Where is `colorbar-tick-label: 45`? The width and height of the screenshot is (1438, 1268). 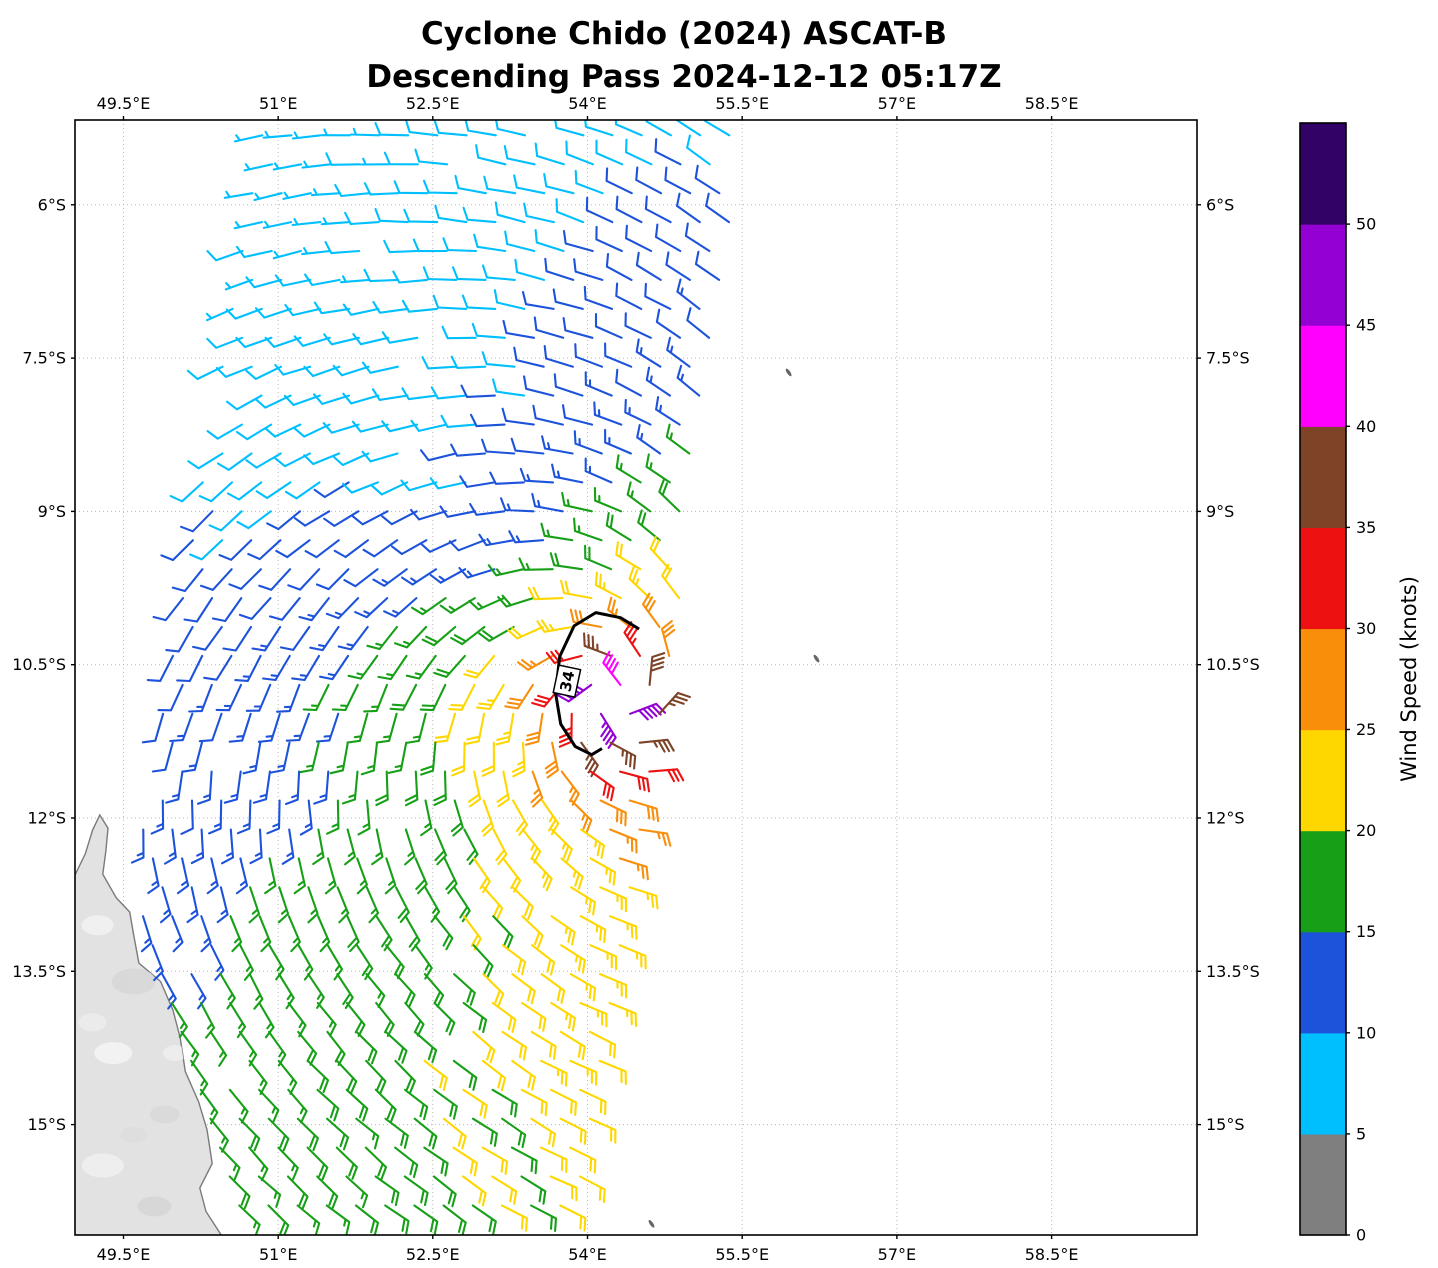
colorbar-tick-label: 45 is located at coordinates (1366, 325).